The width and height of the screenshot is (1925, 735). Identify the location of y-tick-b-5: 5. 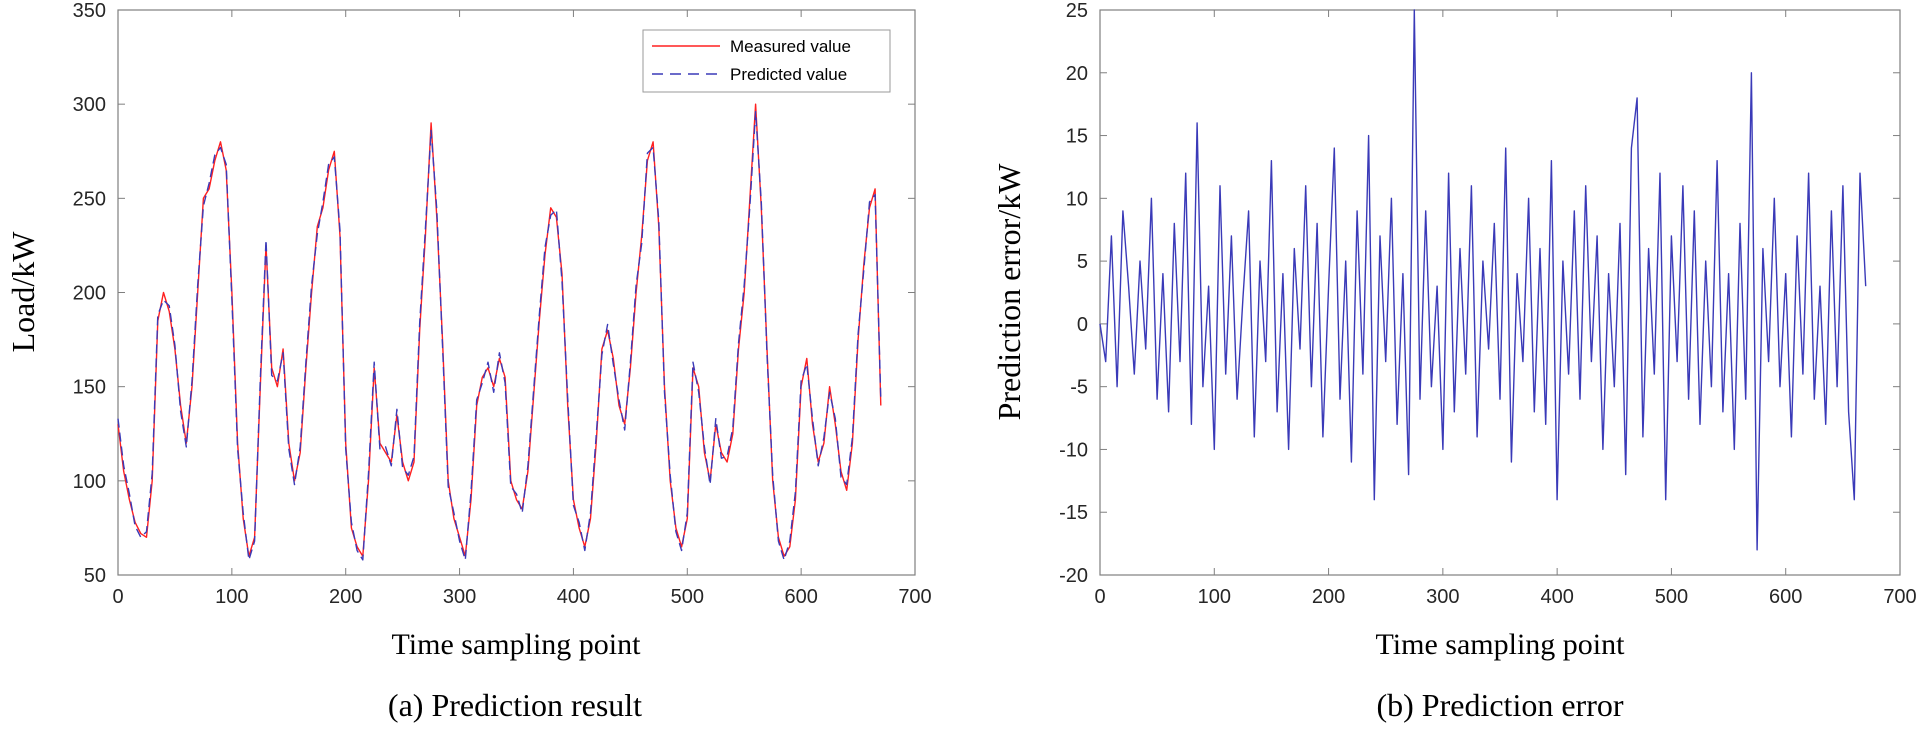
(1488, 262).